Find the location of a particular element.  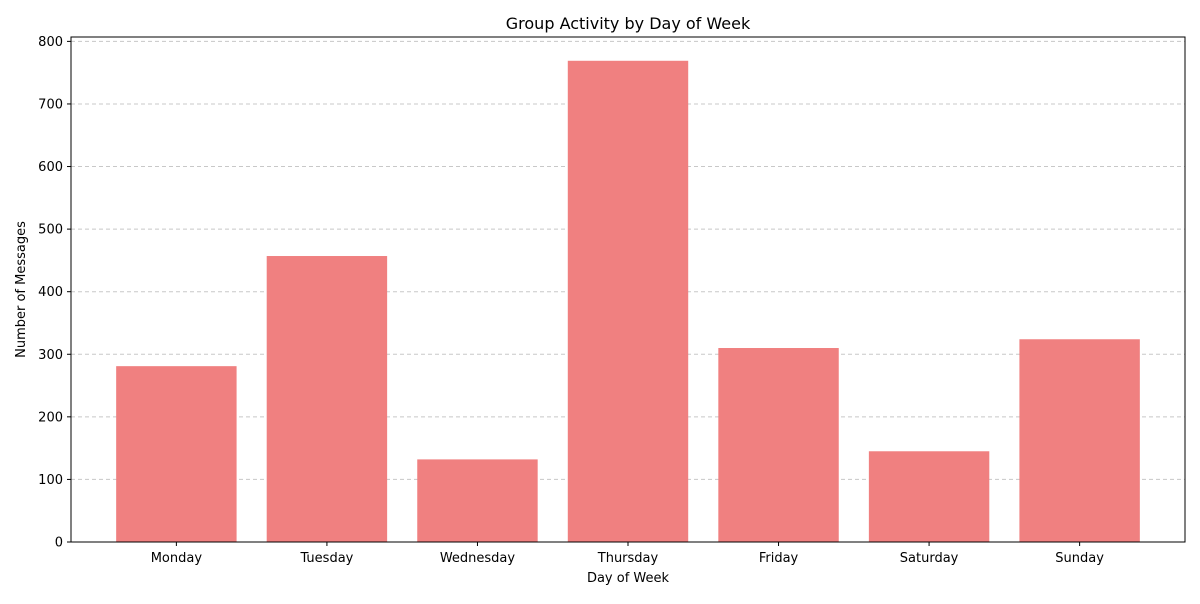

bar-saturday is located at coordinates (929, 496).